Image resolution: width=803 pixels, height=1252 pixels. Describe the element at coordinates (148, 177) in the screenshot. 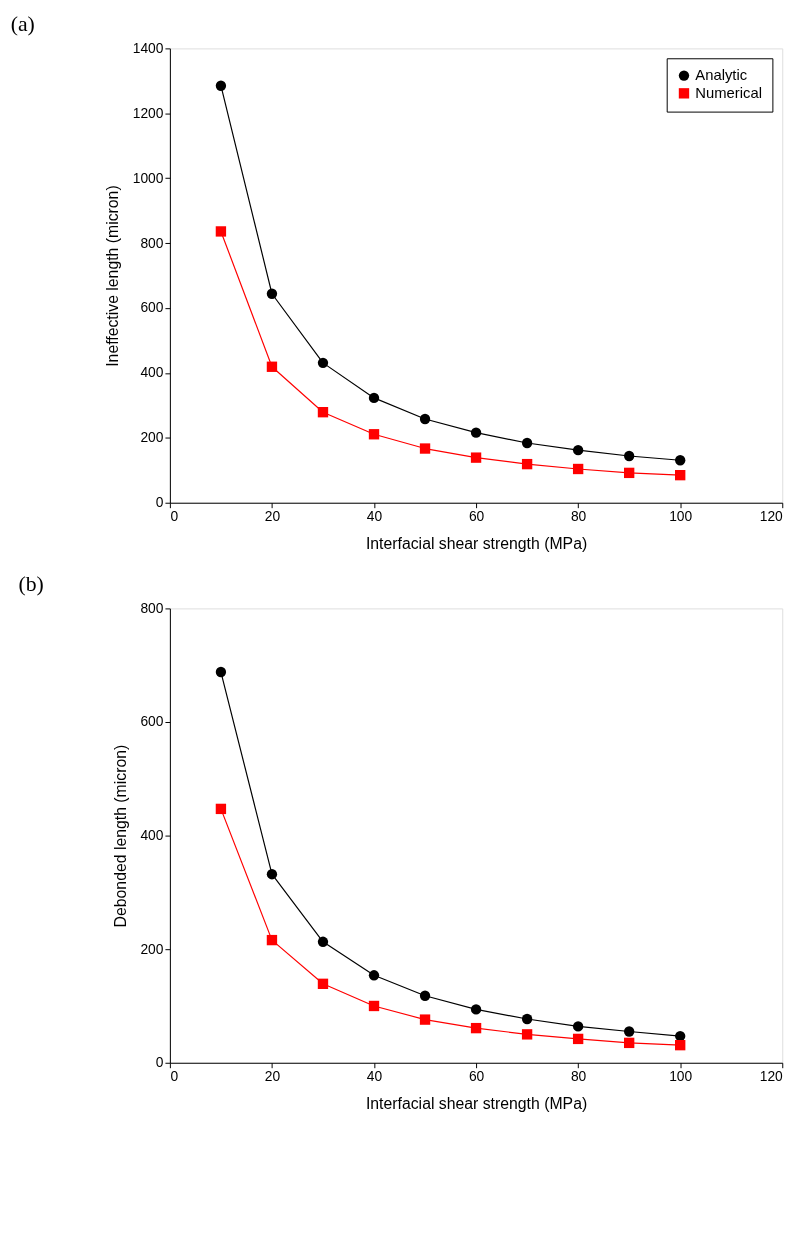

I see `y-tick-label: 1000` at that location.